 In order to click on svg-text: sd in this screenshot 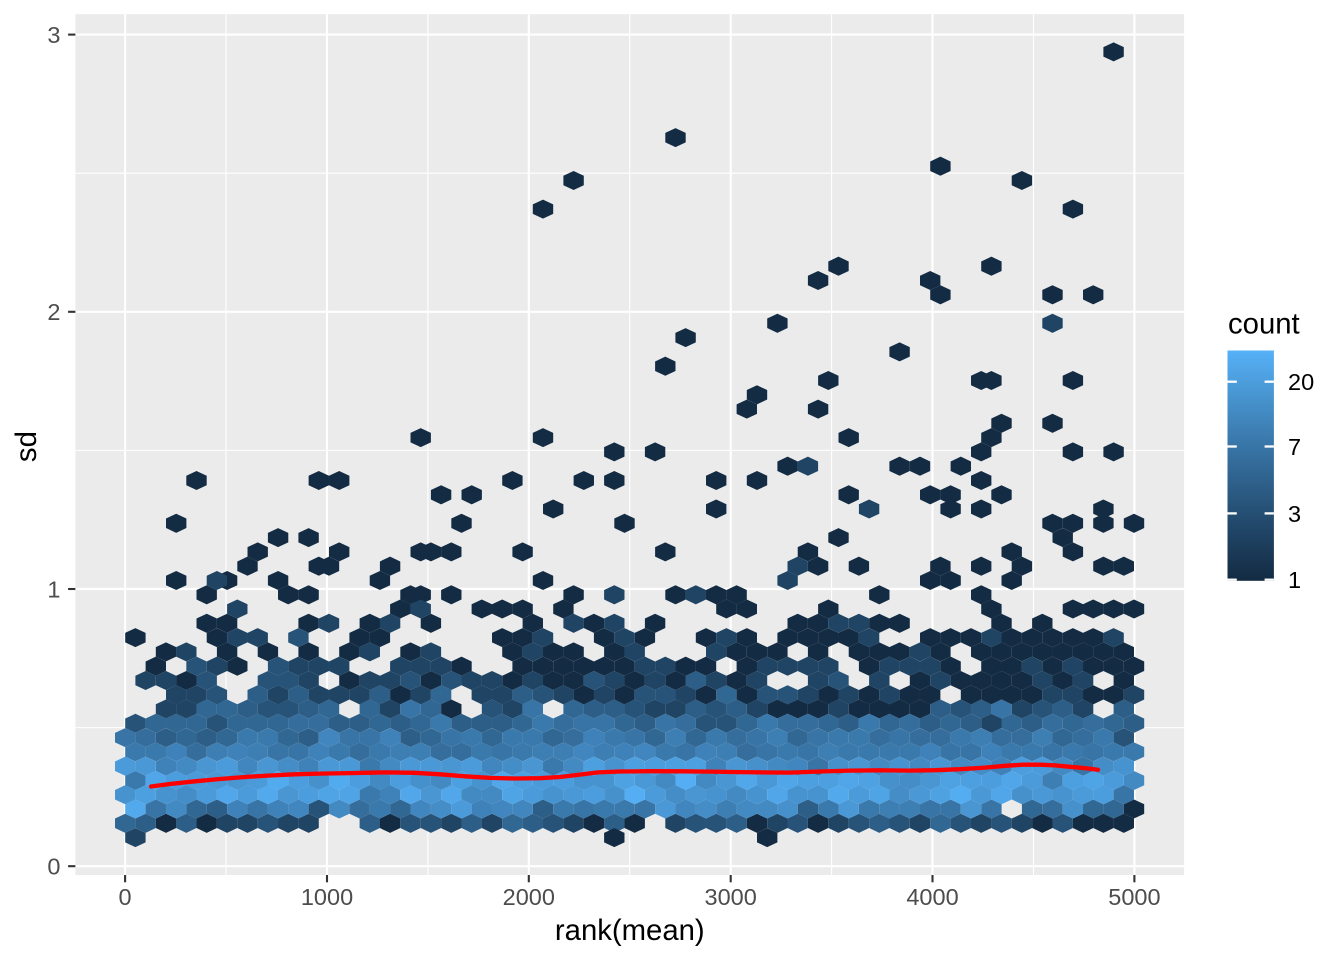, I will do `click(26, 446)`.